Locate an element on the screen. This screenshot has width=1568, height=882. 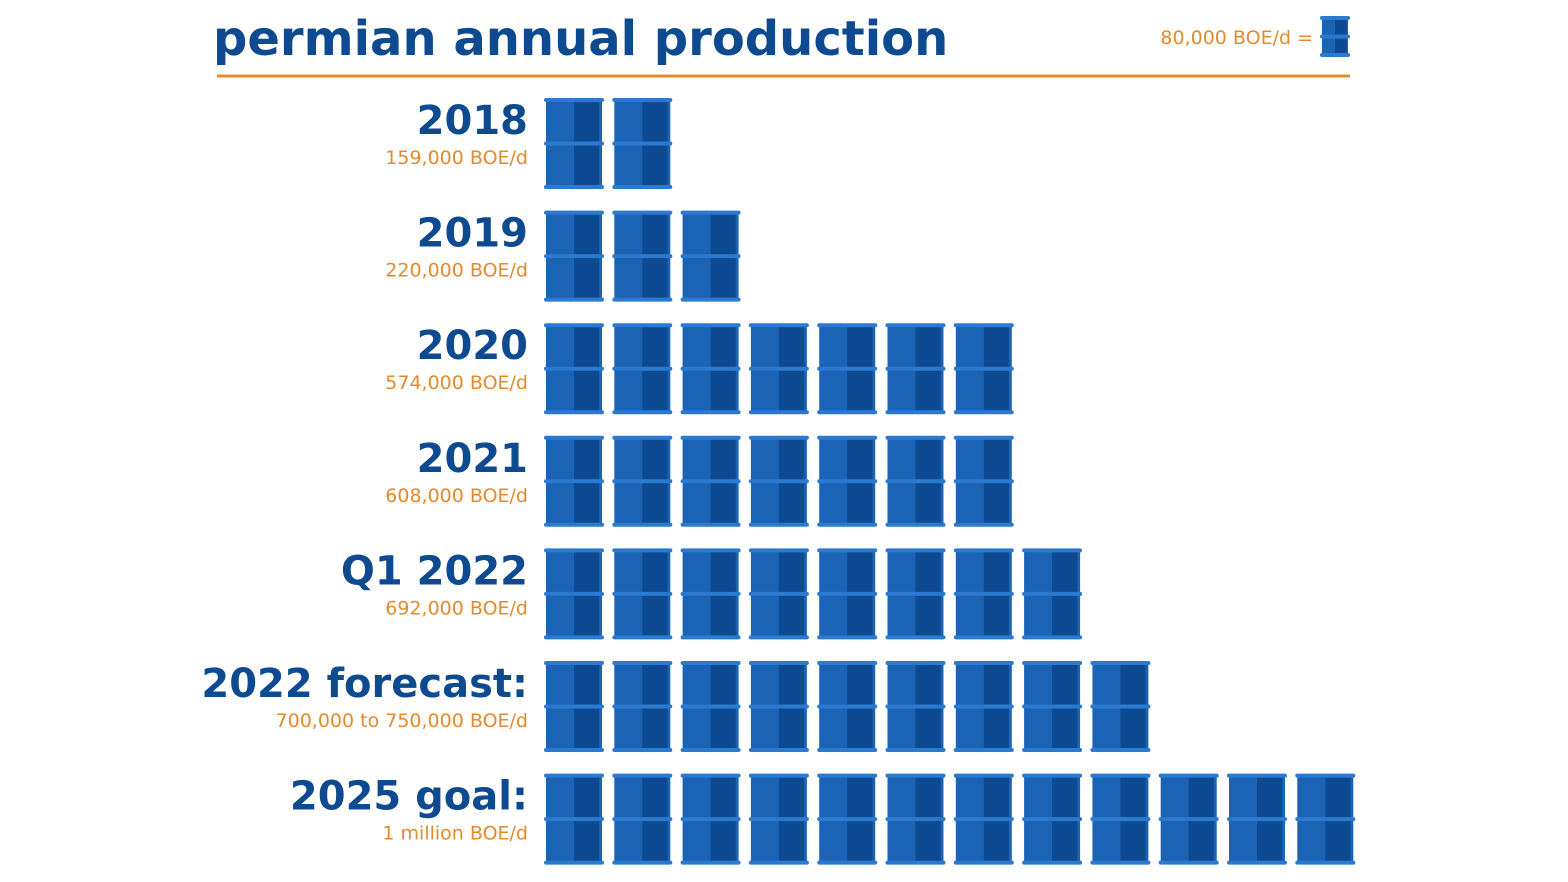
row-label: 2021 is located at coordinates (472, 459).